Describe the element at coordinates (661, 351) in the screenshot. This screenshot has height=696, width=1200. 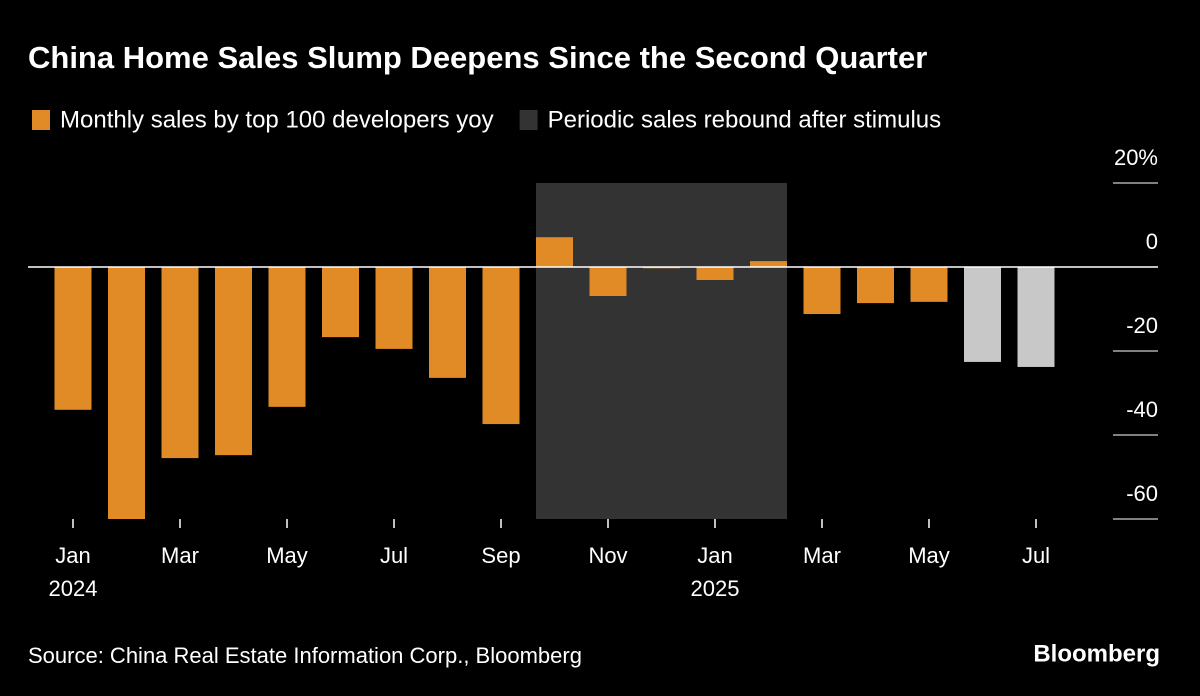
I see `shaded-band` at that location.